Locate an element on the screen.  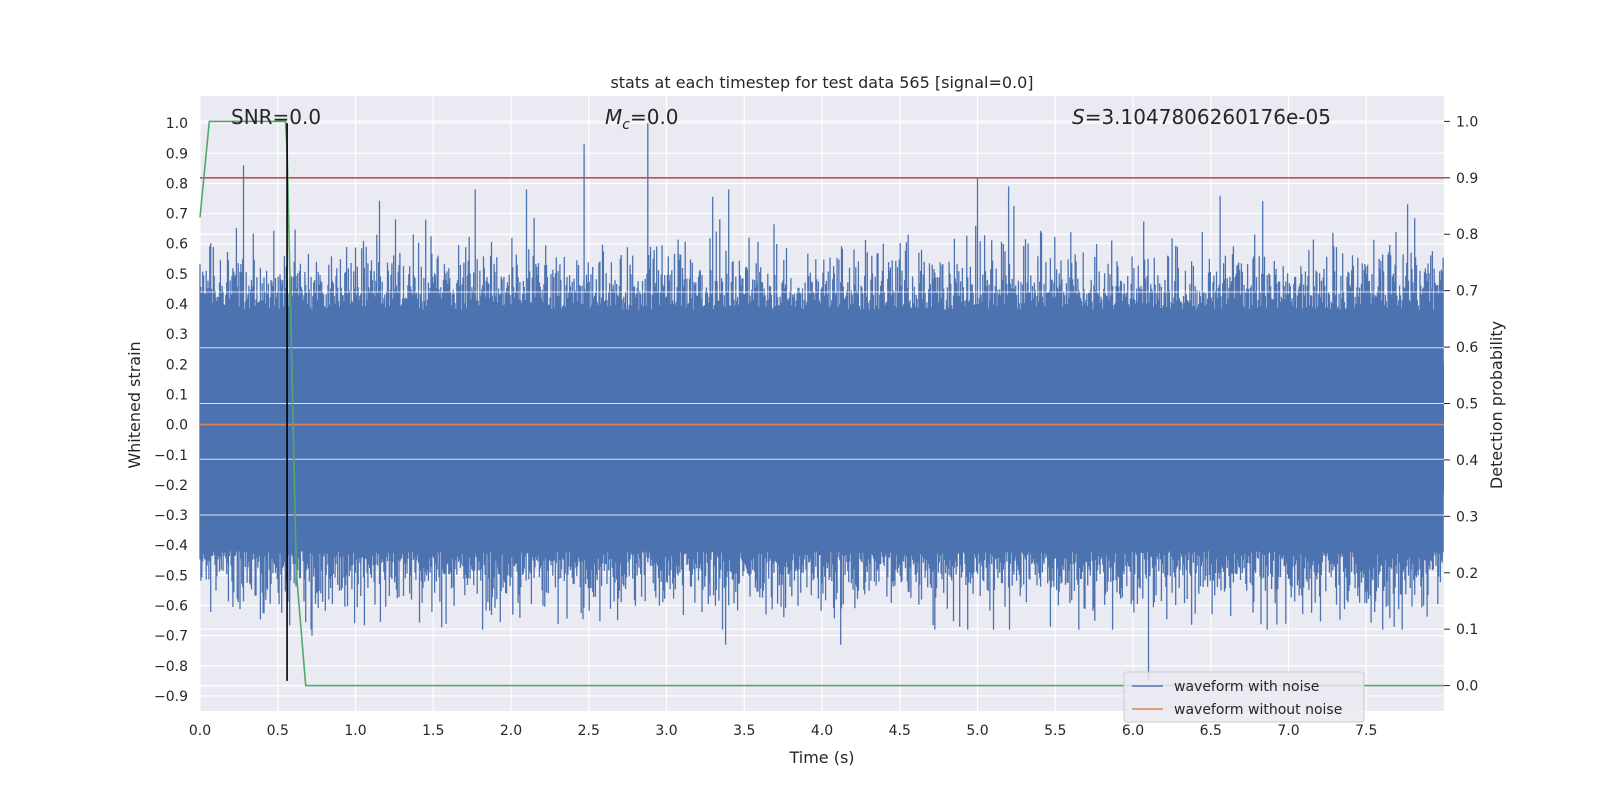
statistic-value: =3.1047806260176e-05 is located at coordinates (1208, 117).